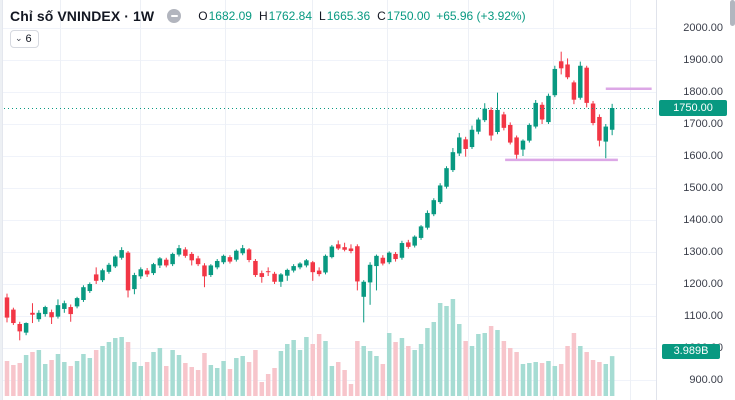 The height and width of the screenshot is (400, 735). I want to click on close-label: C, so click(381, 16).